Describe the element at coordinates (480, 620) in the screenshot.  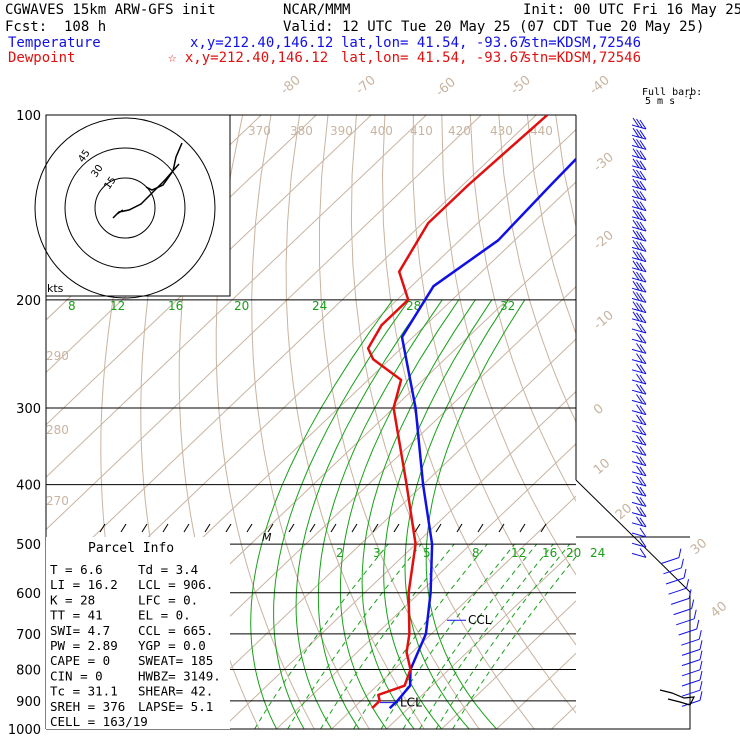
I see `ccl-label: CCL` at that location.